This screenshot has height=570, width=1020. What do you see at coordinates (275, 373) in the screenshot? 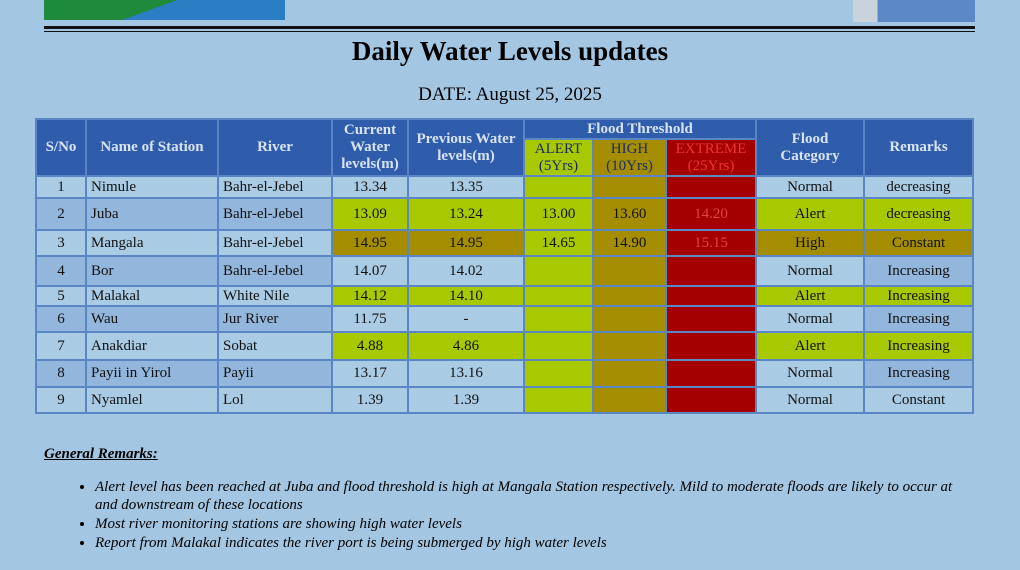
I see `table-cell: Payii` at bounding box center [275, 373].